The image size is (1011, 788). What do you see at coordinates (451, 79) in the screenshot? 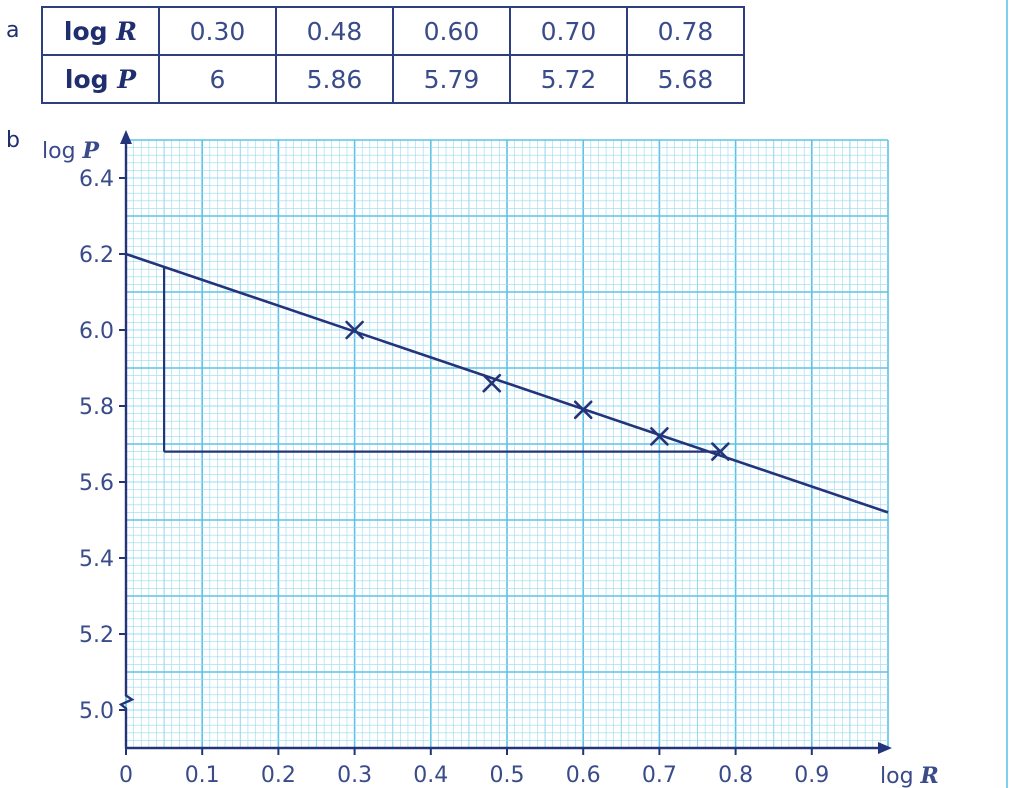
I see `table-cell: 5.79` at bounding box center [451, 79].